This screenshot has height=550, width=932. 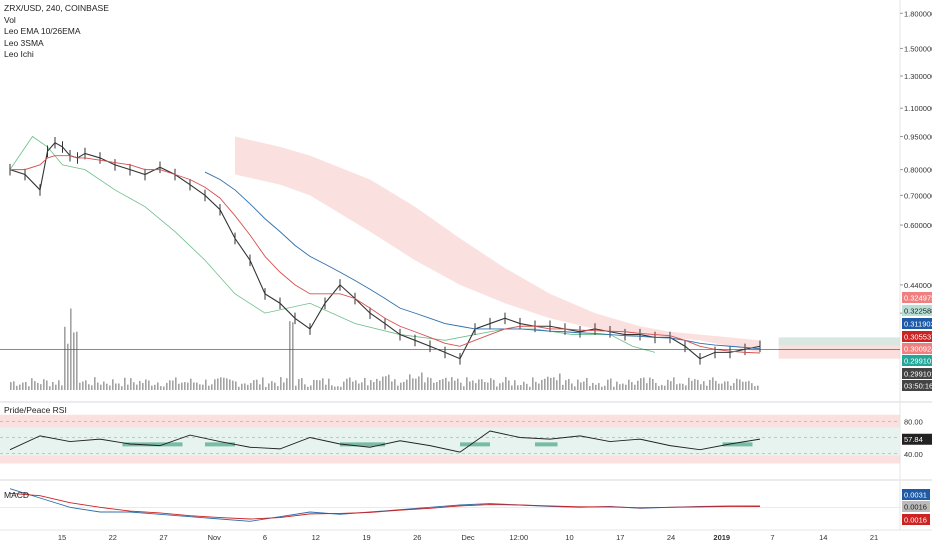 I want to click on time-axis-label: 15, so click(x=62, y=537).